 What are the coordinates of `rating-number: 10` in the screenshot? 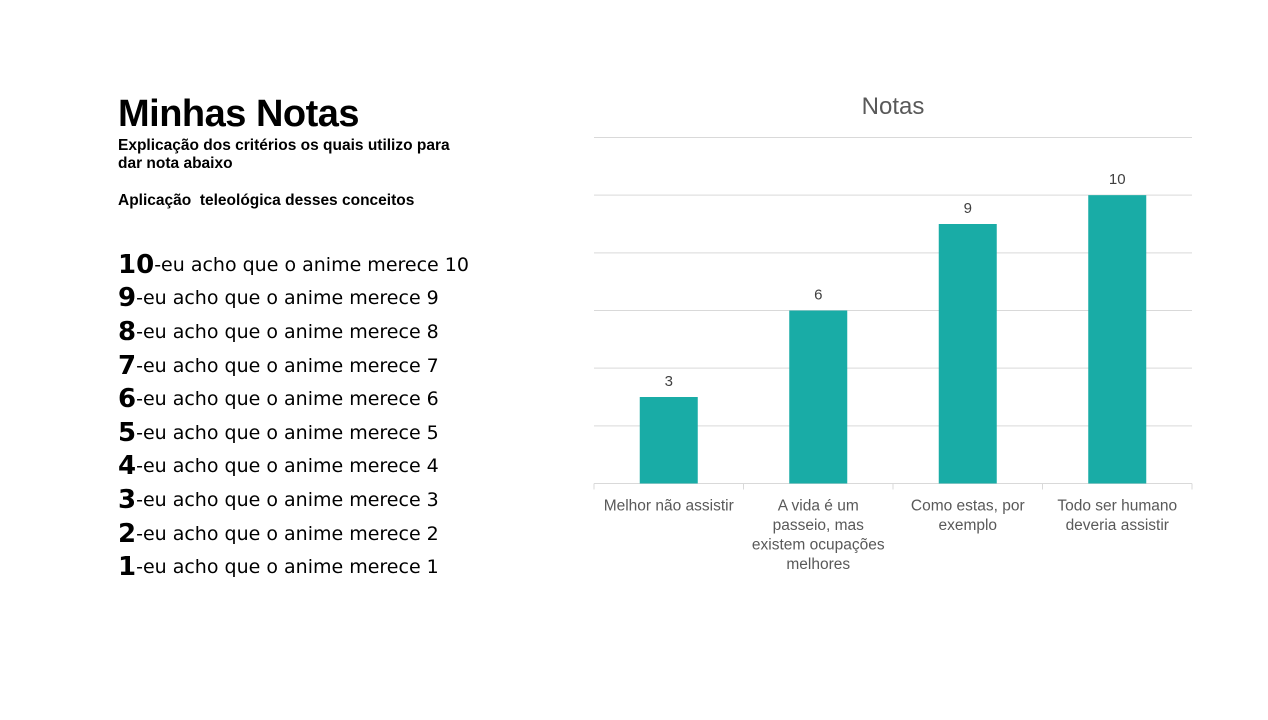 It's located at (136, 264).